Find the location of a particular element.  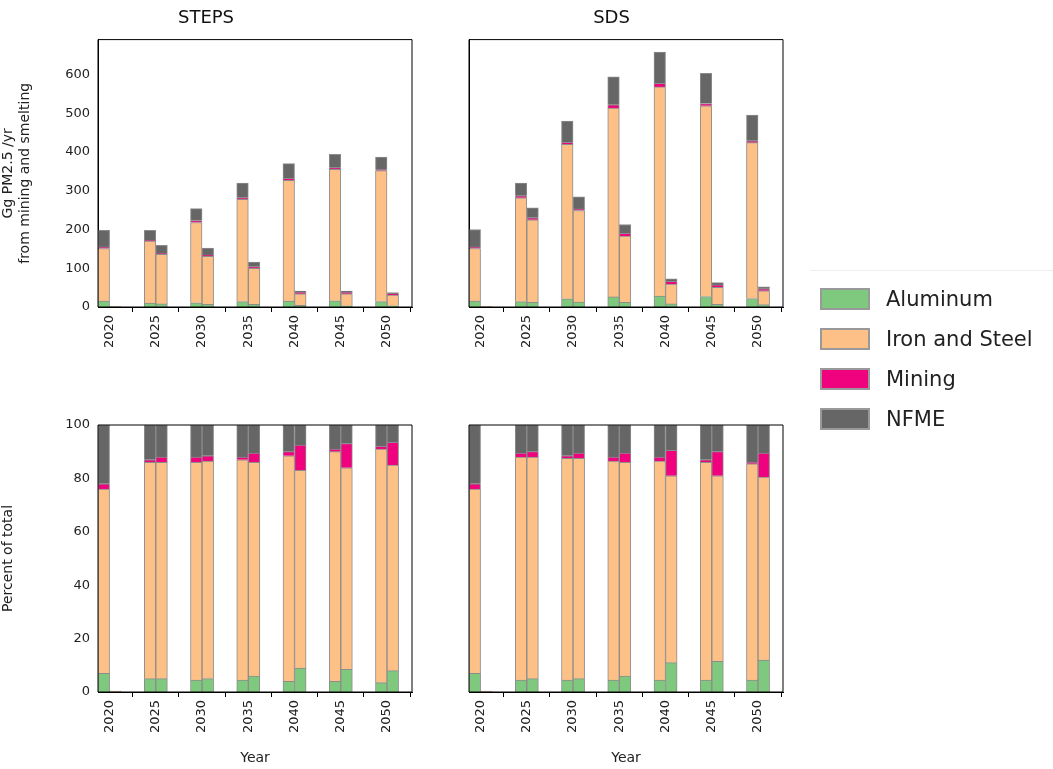

y-tick-label: 60 is located at coordinates (81, 531).